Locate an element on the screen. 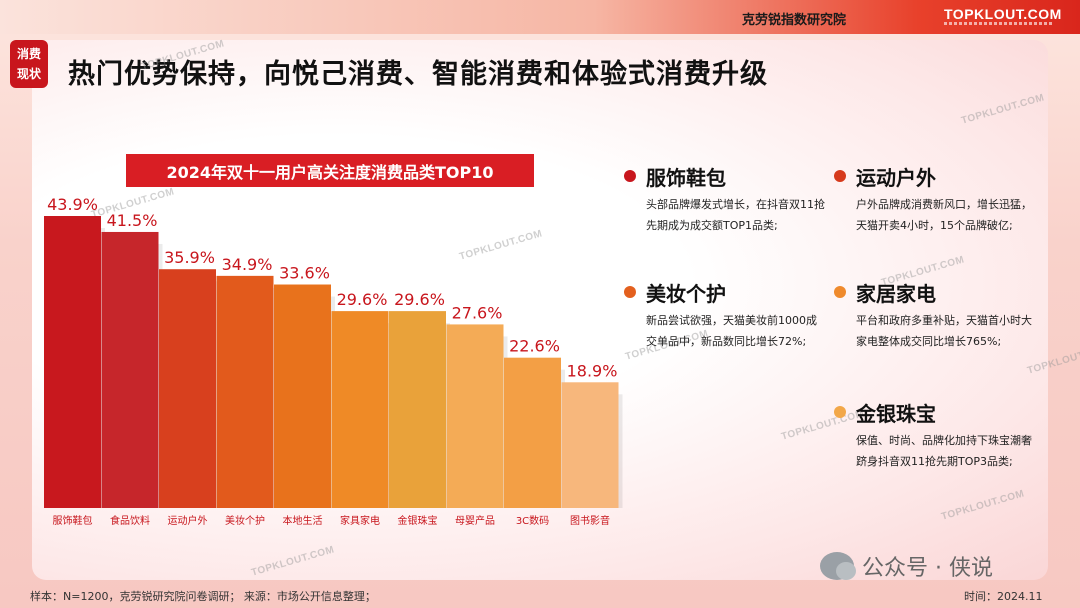 The width and height of the screenshot is (1080, 608). data-label: 43.9% is located at coordinates (72, 204).